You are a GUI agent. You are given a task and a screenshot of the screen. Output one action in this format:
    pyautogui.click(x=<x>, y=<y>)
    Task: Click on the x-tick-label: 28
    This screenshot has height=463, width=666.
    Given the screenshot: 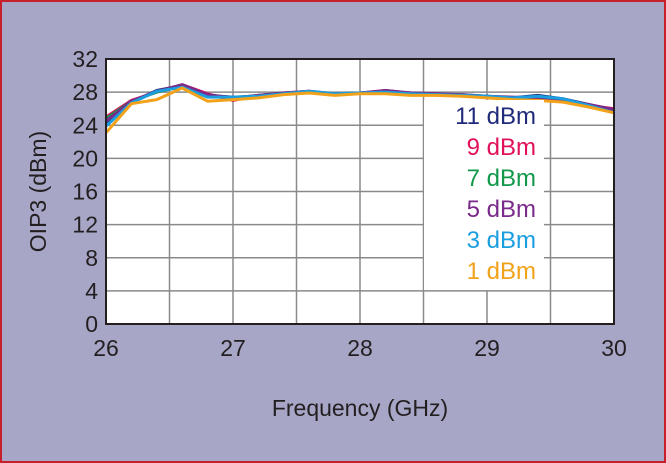 What is the action you would take?
    pyautogui.click(x=360, y=348)
    